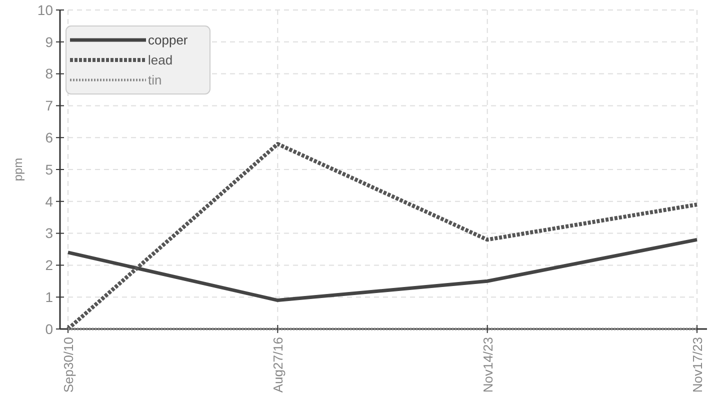 The width and height of the screenshot is (718, 411). Describe the element at coordinates (49, 169) in the screenshot. I see `y-tick-label: 5` at that location.